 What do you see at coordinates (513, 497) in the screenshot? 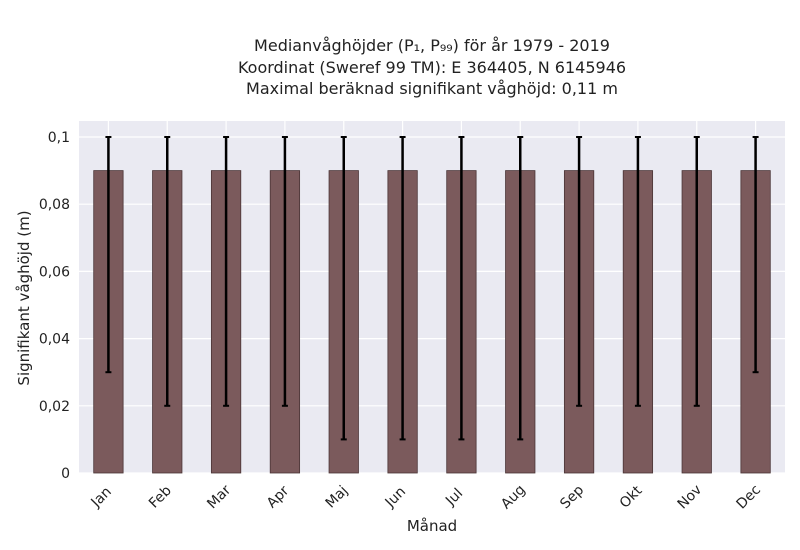
I see `x-tick-label: Aug` at bounding box center [513, 497].